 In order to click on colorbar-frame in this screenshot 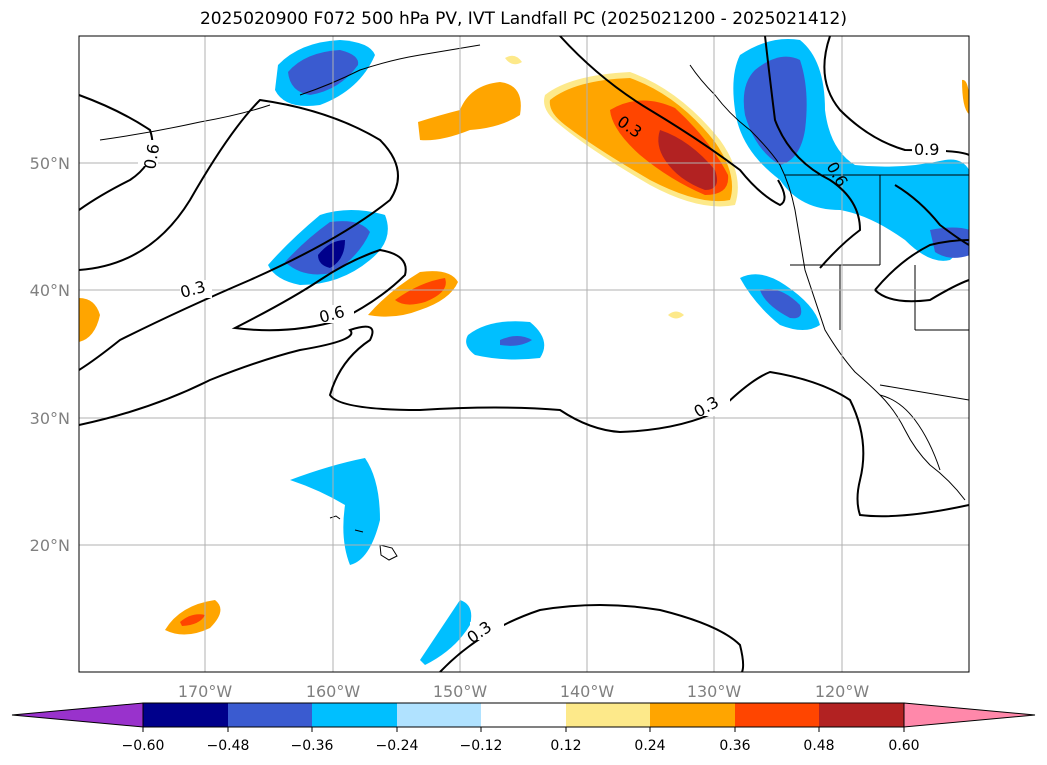, I will do `click(523, 715)`.